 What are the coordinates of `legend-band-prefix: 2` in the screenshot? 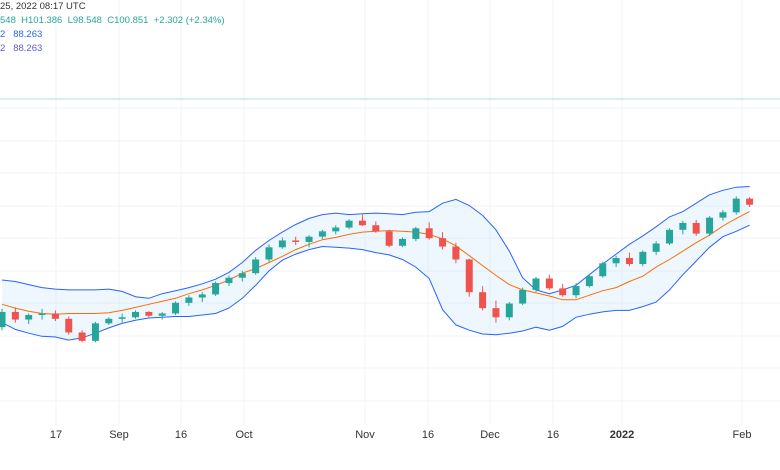 It's located at (3, 34).